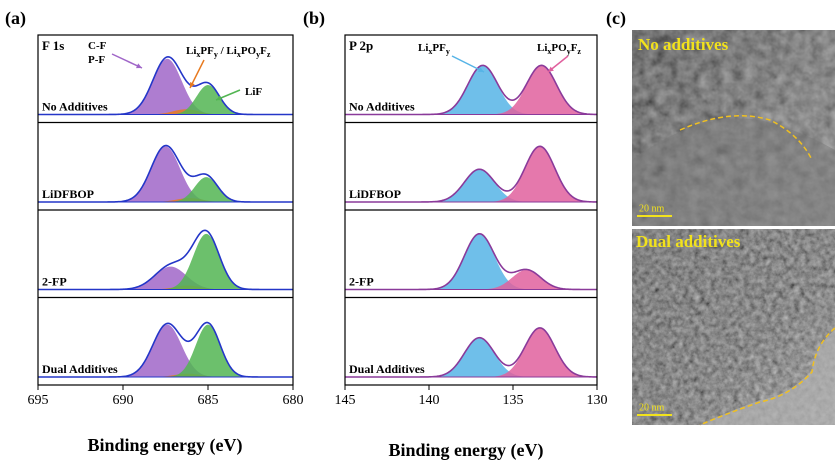  I want to click on panel-label: (b), so click(314, 18).